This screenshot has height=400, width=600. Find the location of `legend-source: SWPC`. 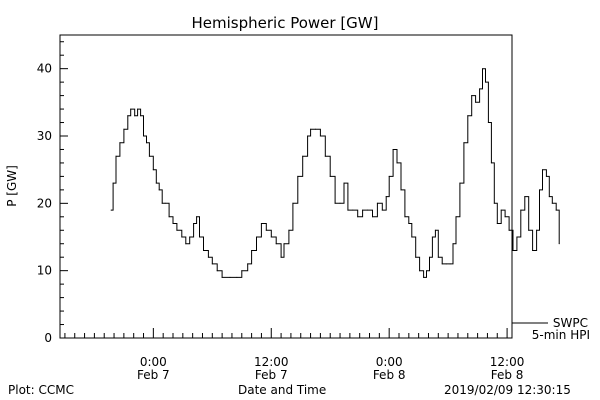

legend-source: SWPC is located at coordinates (570, 323).